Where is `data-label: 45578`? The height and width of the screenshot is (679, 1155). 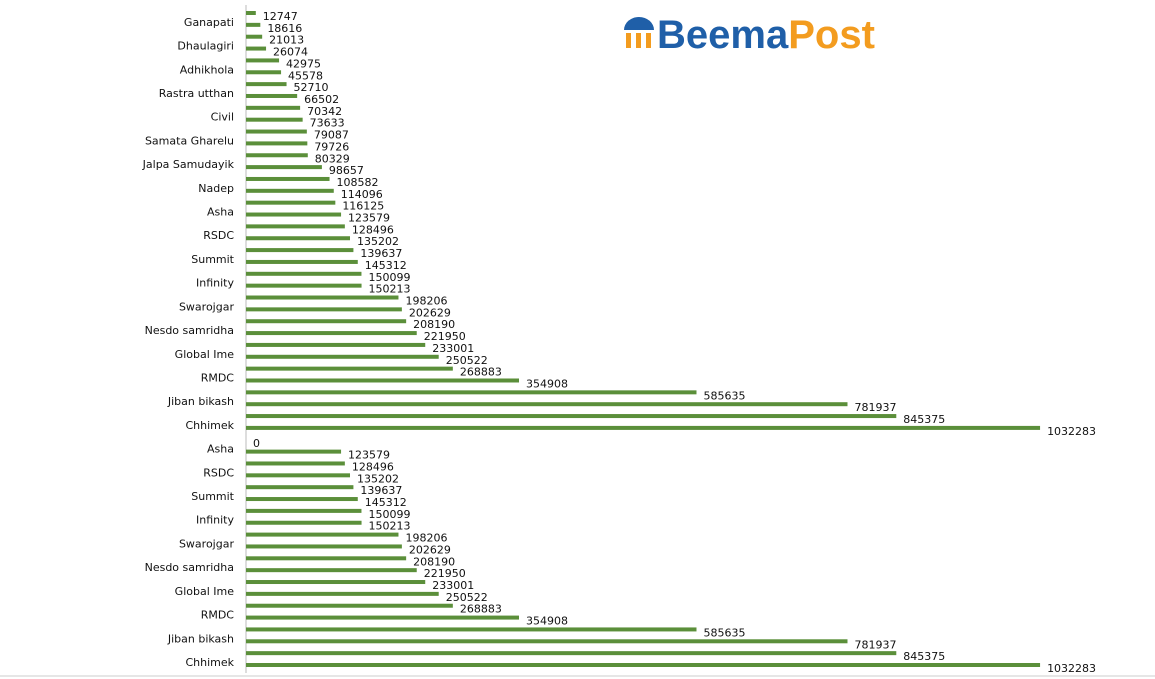 data-label: 45578 is located at coordinates (305, 75).